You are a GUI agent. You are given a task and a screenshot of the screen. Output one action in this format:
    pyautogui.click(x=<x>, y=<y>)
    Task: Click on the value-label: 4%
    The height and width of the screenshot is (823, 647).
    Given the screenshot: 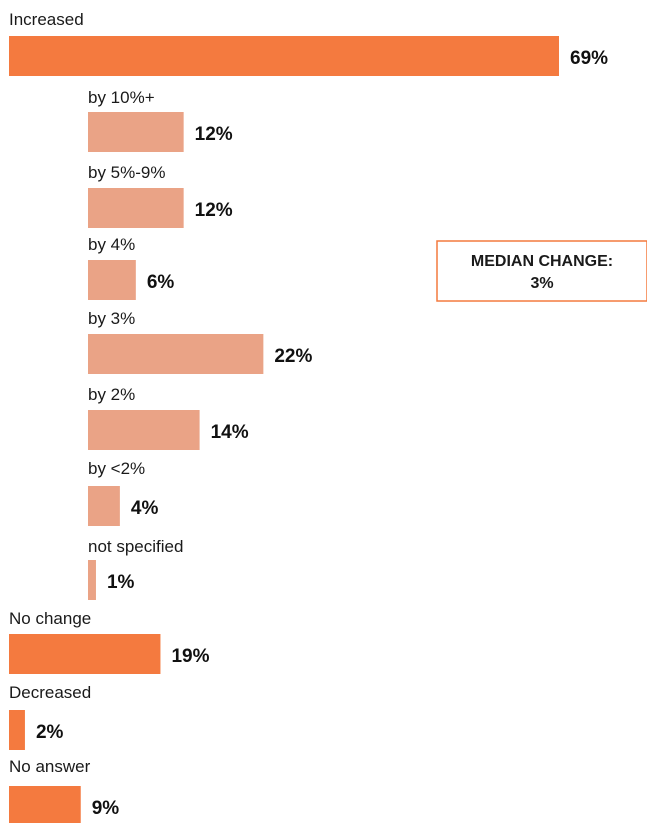 What is the action you would take?
    pyautogui.click(x=145, y=508)
    